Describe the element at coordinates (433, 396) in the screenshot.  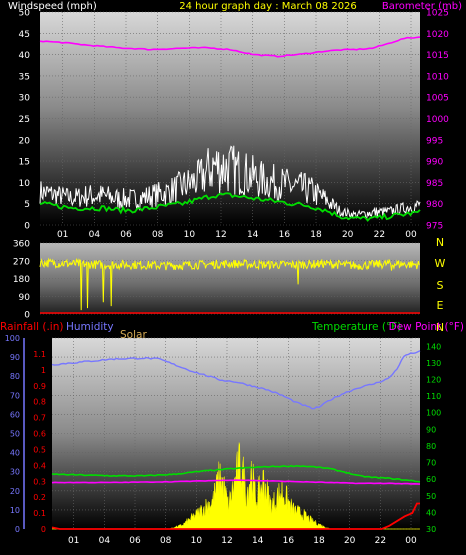
I see `temperature-tick-label: 110` at that location.